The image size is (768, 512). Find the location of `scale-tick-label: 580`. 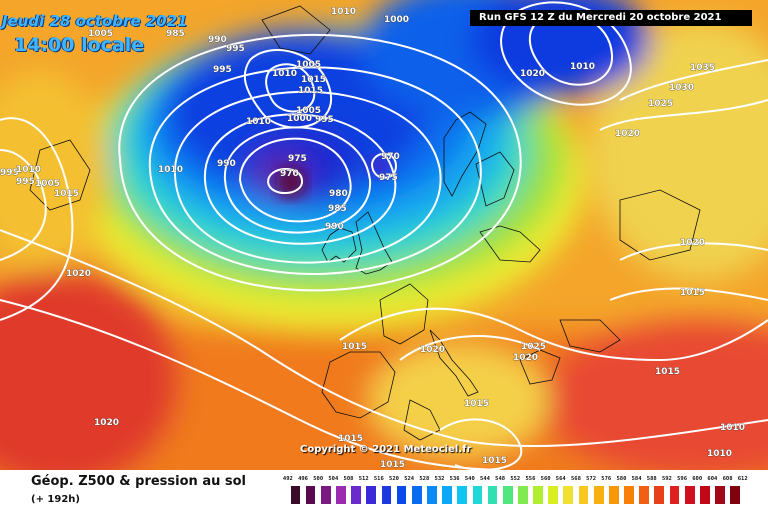

scale-tick-label: 580 is located at coordinates (621, 479).